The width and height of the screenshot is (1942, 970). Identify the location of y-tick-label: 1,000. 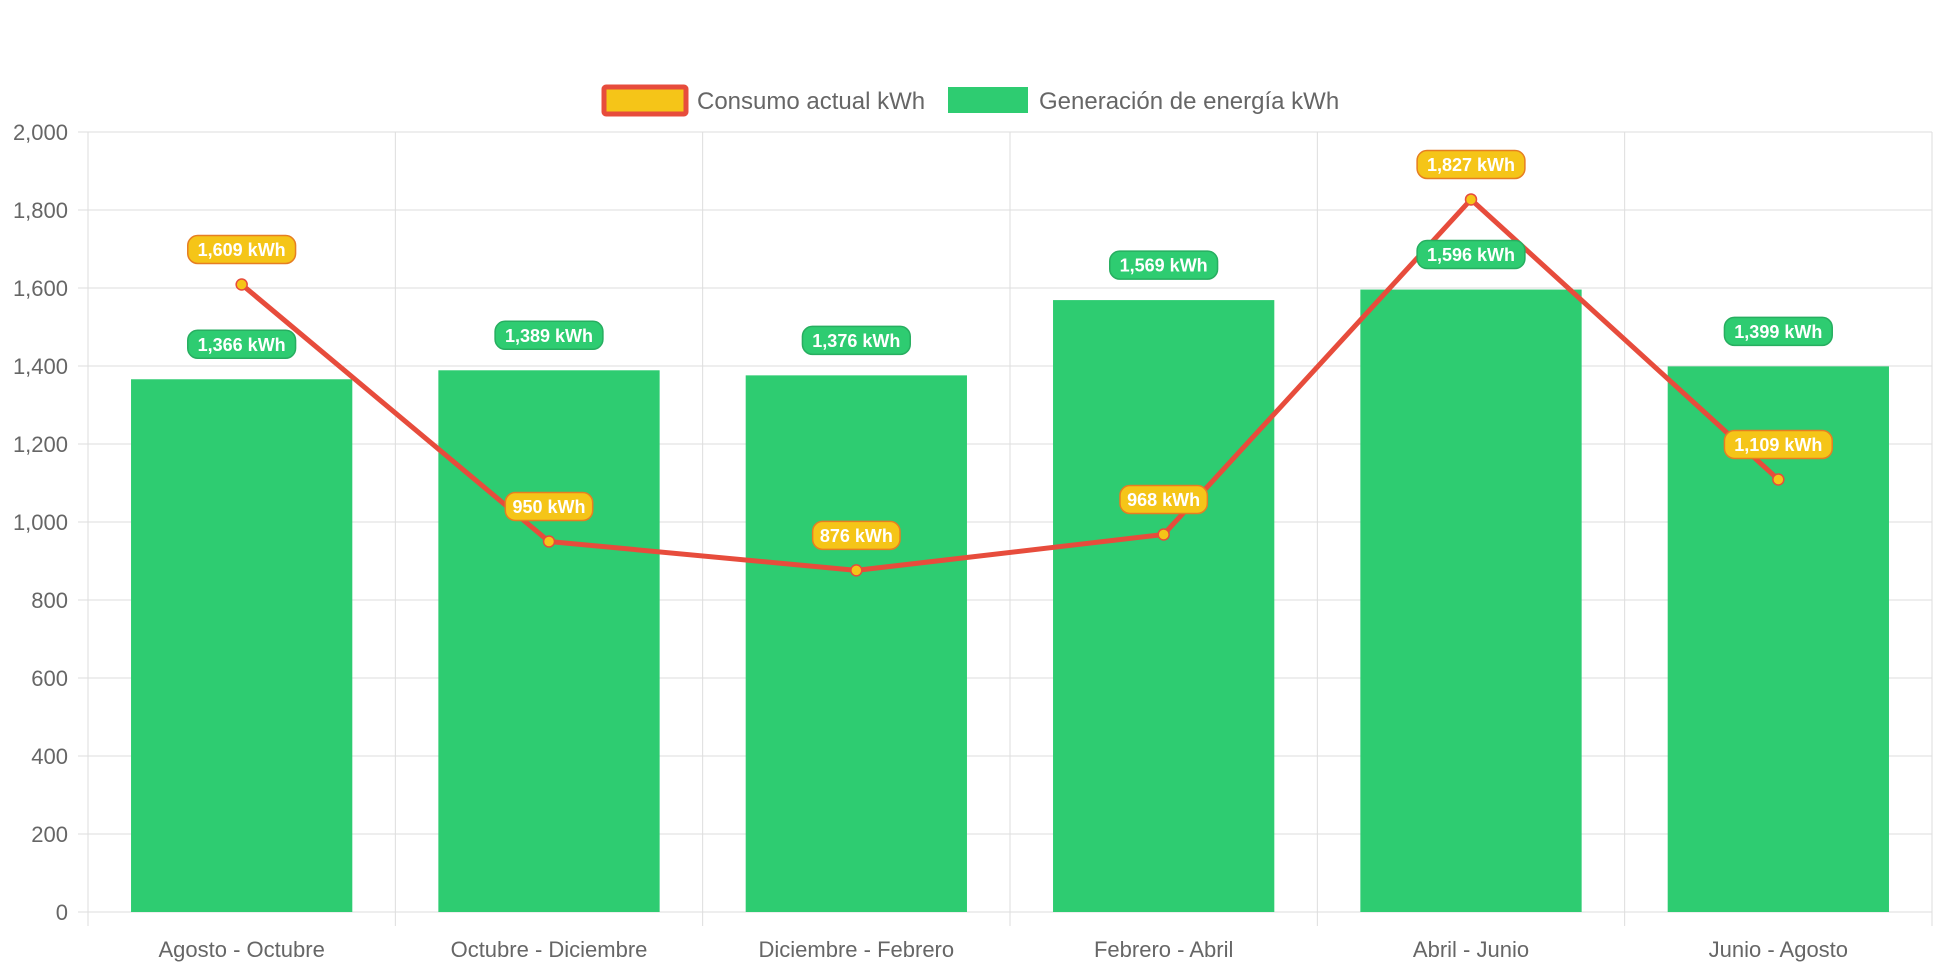
(40, 522).